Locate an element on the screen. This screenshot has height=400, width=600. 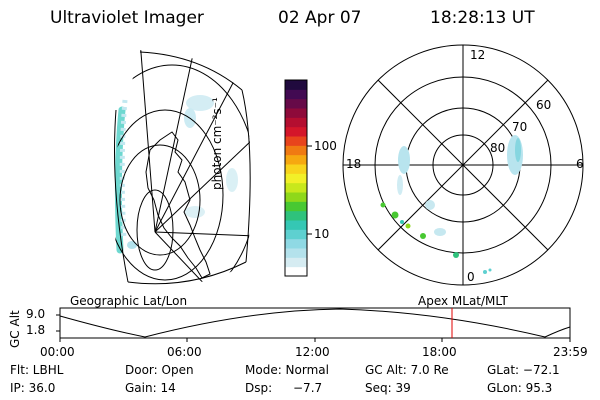
mlat-label-80: 80 is located at coordinates (498, 148).